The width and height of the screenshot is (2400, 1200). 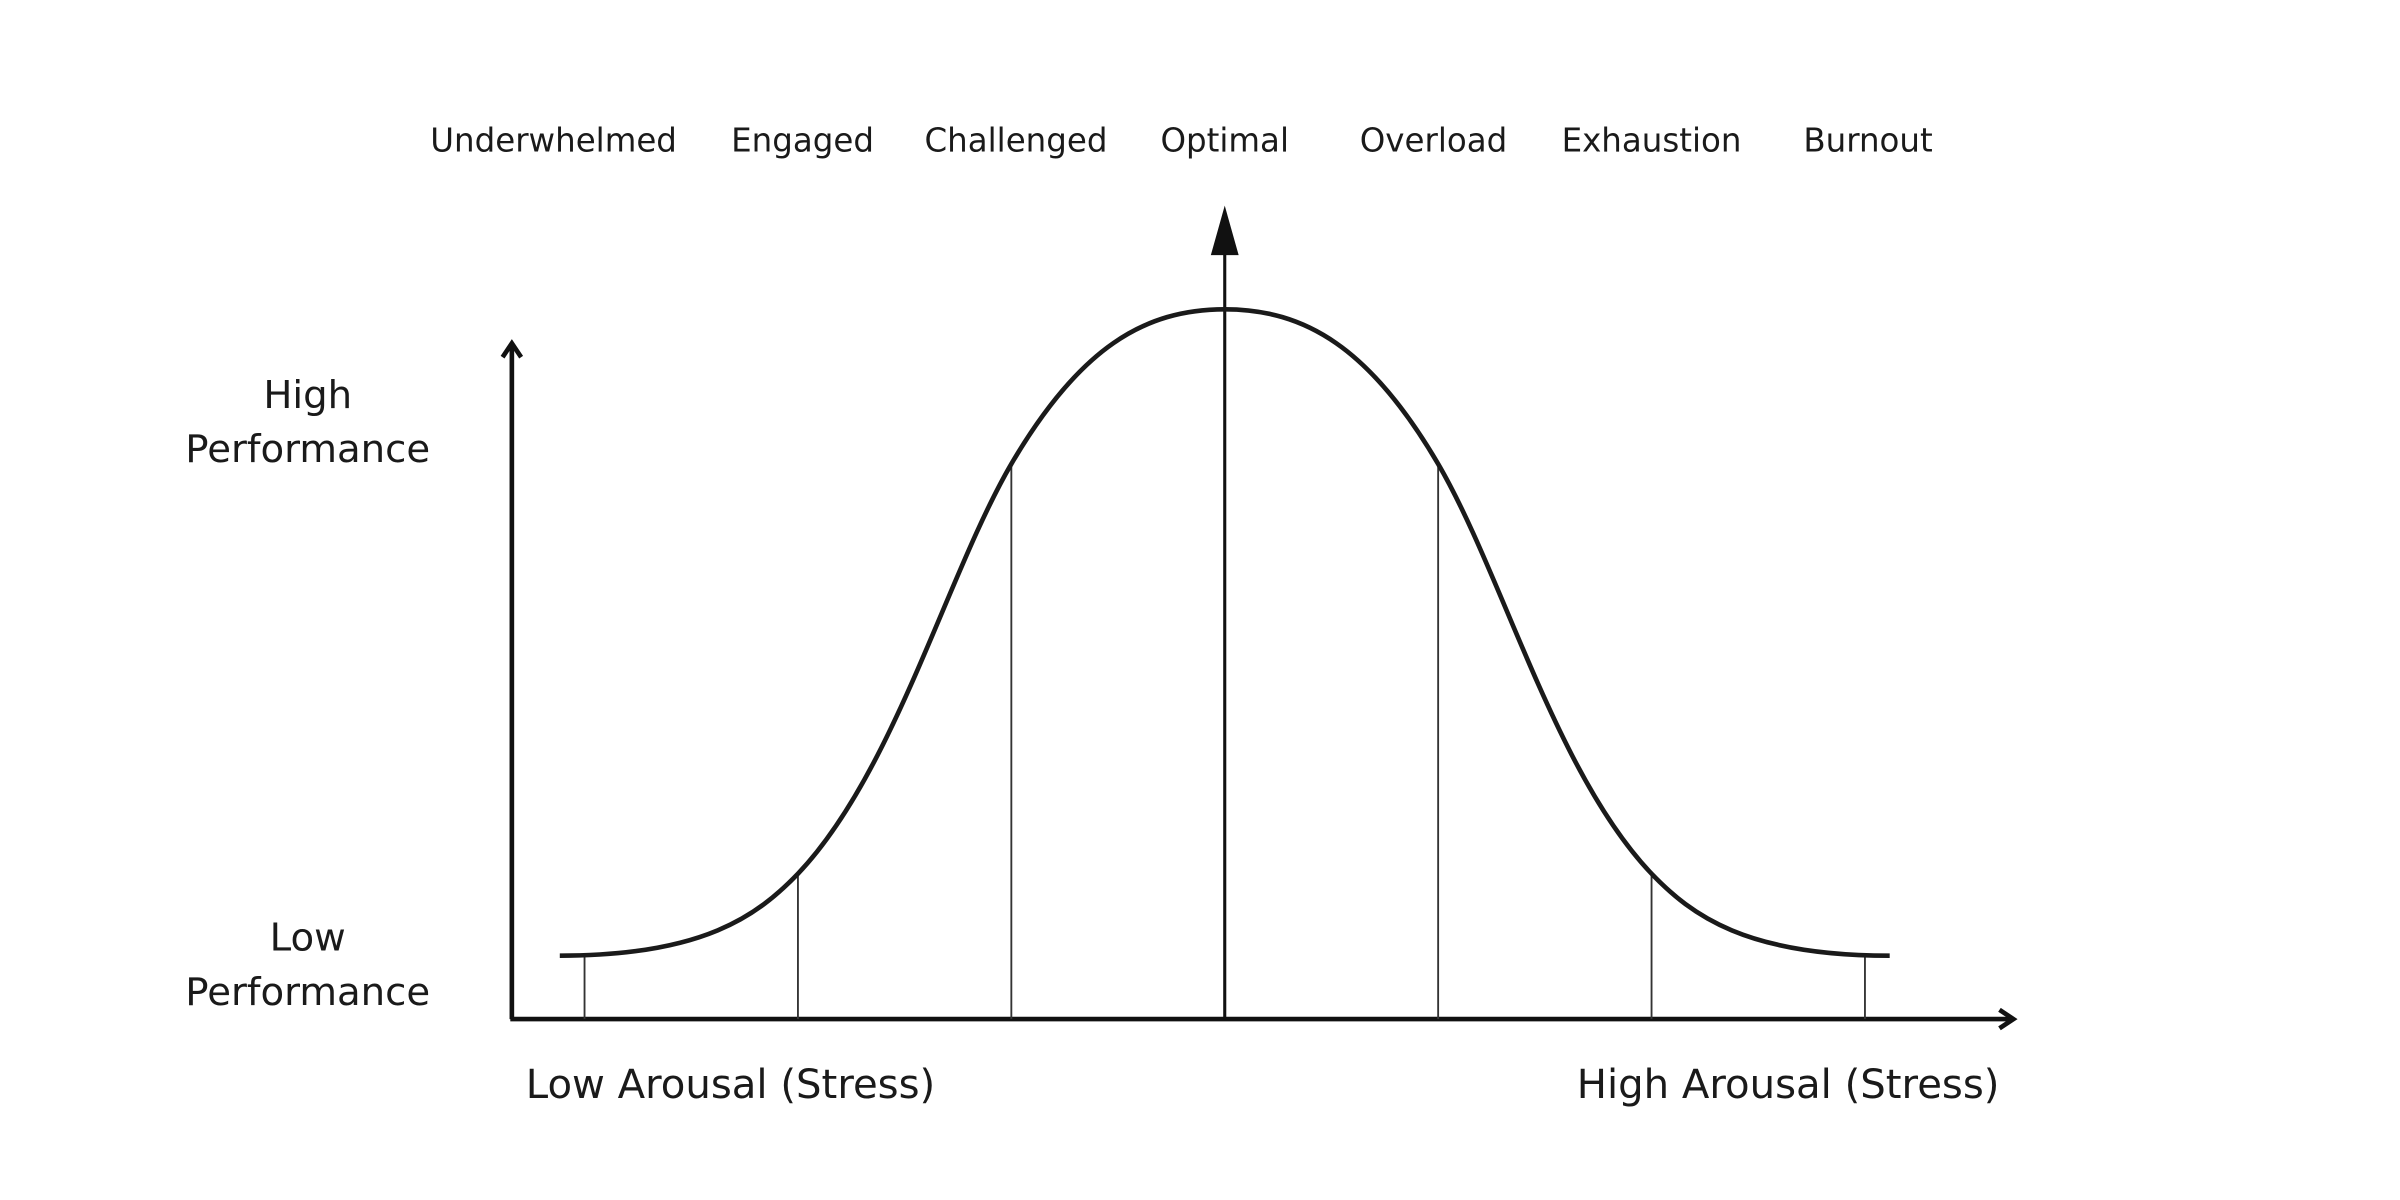 I want to click on y-high-label: Performance, so click(x=307, y=449).